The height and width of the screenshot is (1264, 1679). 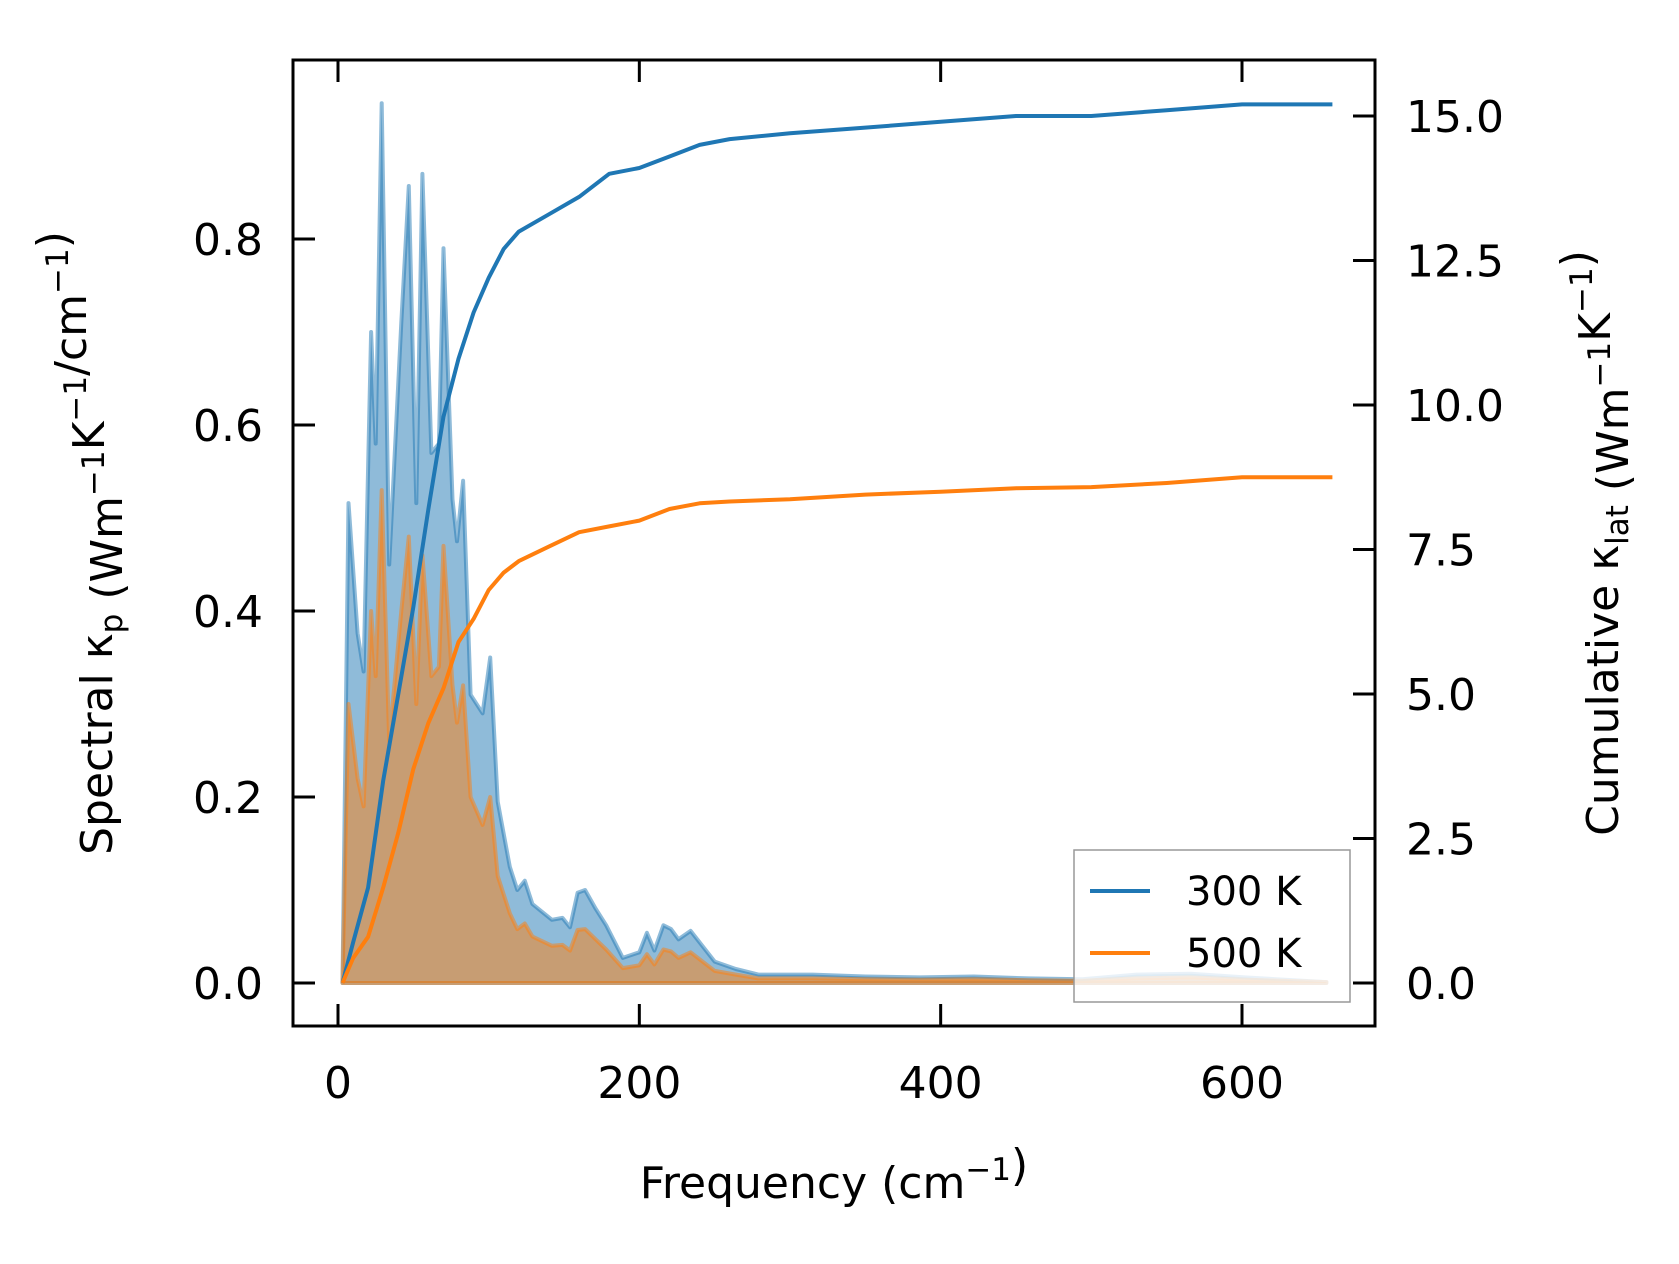 I want to click on right-y-tick-label: 15.0, so click(x=1455, y=117).